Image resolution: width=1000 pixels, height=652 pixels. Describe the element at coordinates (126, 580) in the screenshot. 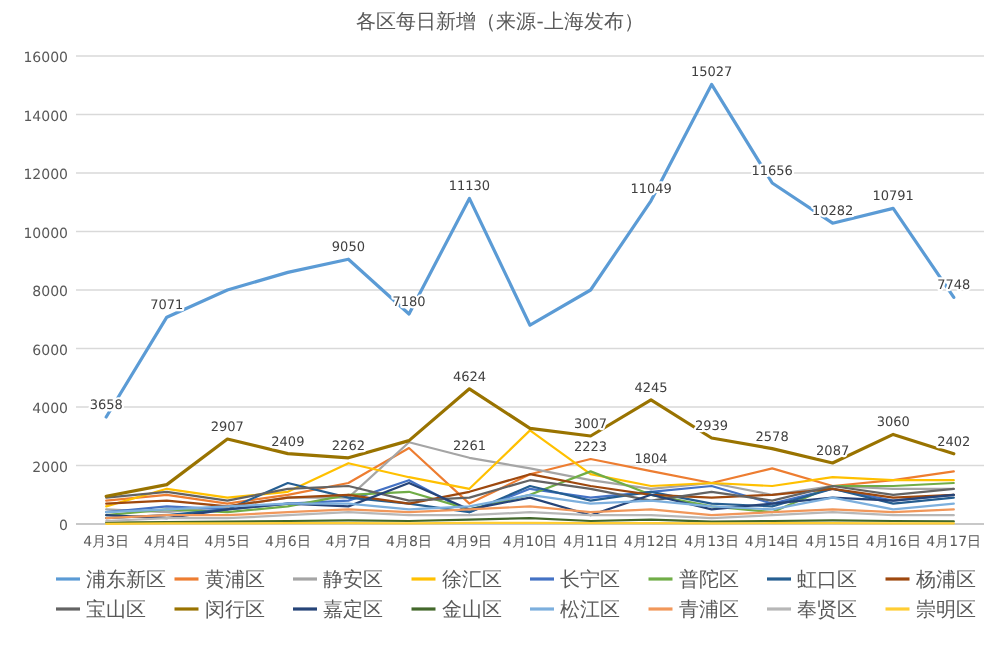

I see `legend-label: 浦东新区` at that location.